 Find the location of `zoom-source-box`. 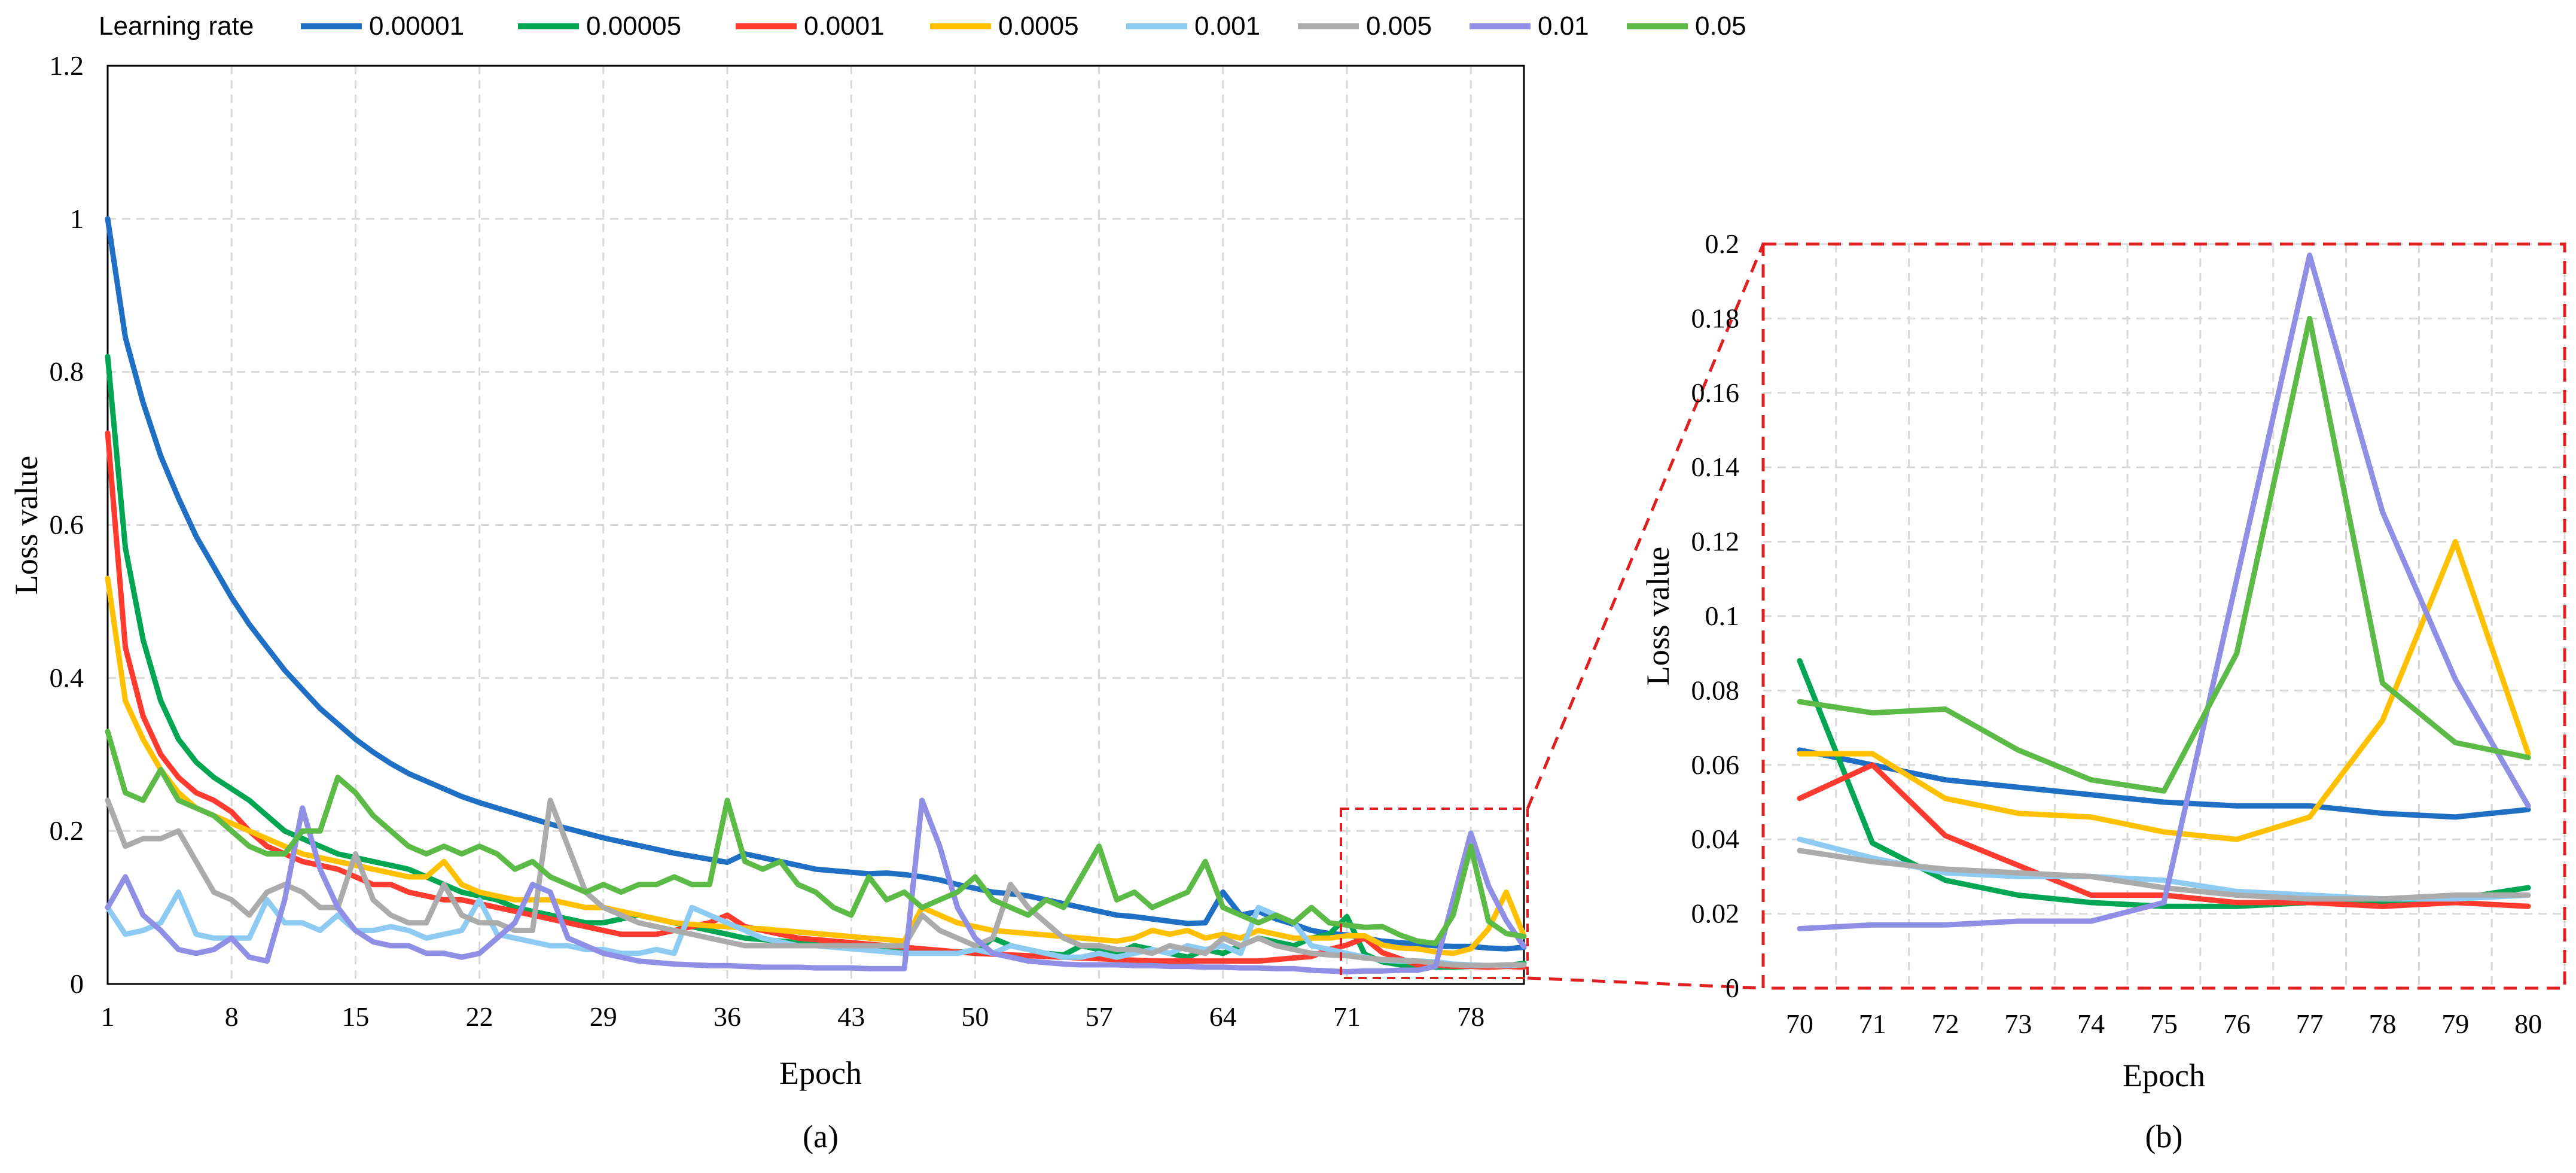

zoom-source-box is located at coordinates (1435, 893).